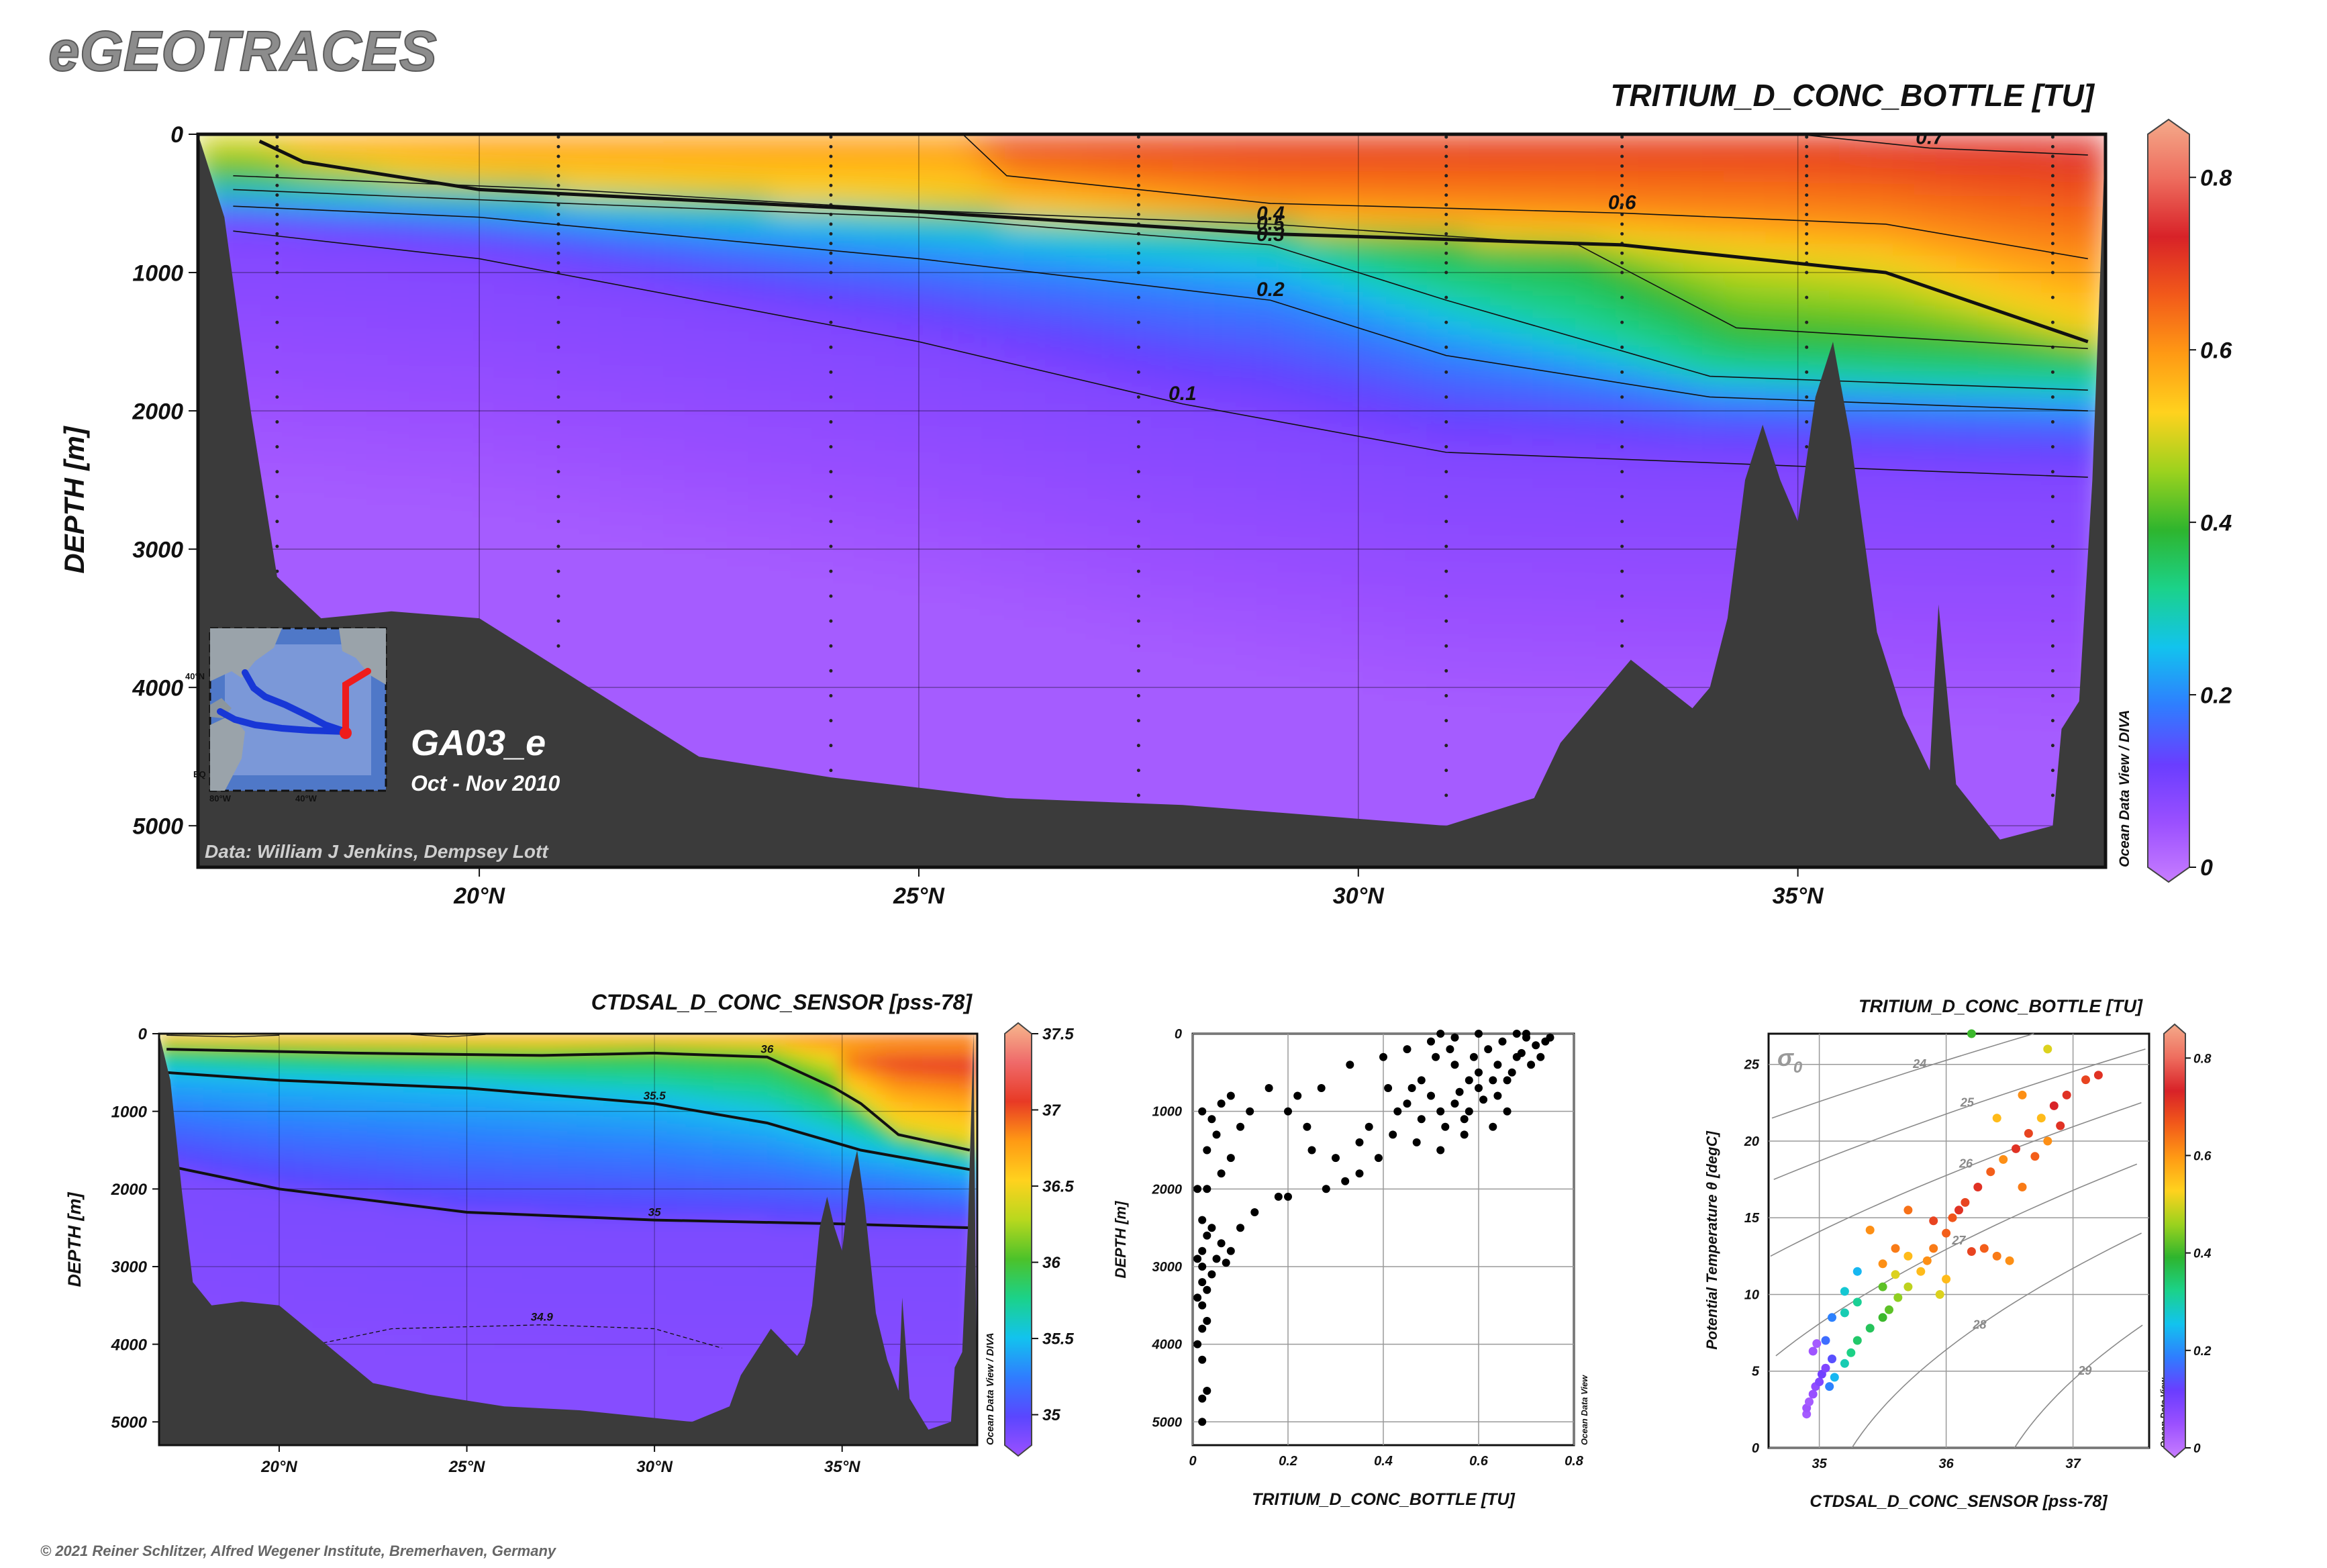  I want to click on salinity-section-title: CTDSAL_D_CONC_SENSOR [pss-78], so click(782, 1002).